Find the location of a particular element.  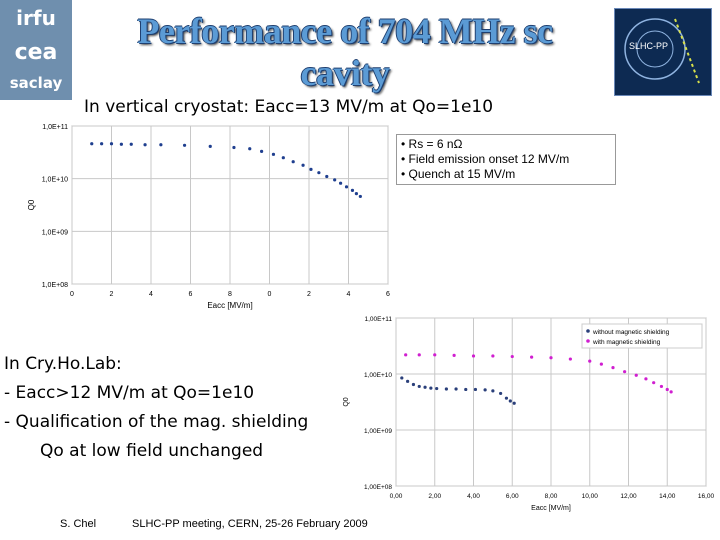

footer-author: S. Chel is located at coordinates (78, 524).